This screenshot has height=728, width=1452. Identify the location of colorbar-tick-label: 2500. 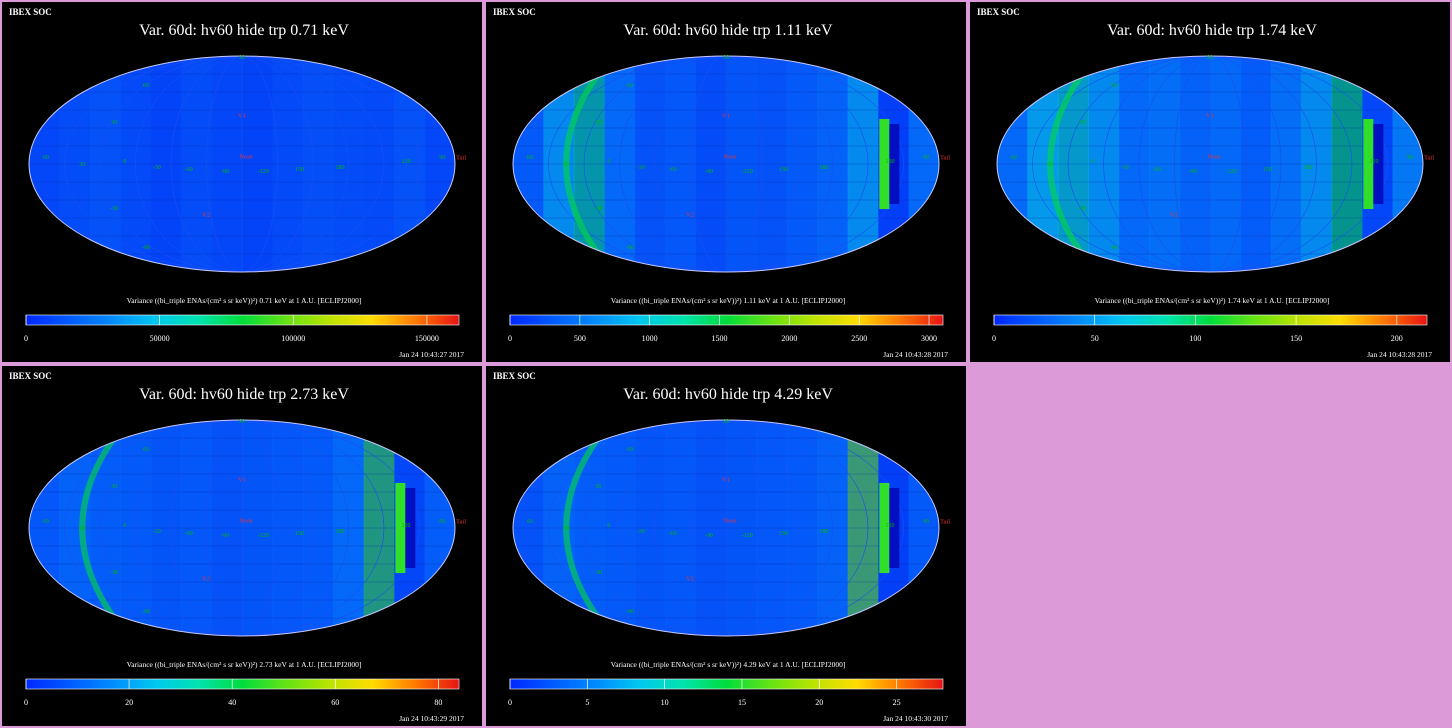
(859, 338).